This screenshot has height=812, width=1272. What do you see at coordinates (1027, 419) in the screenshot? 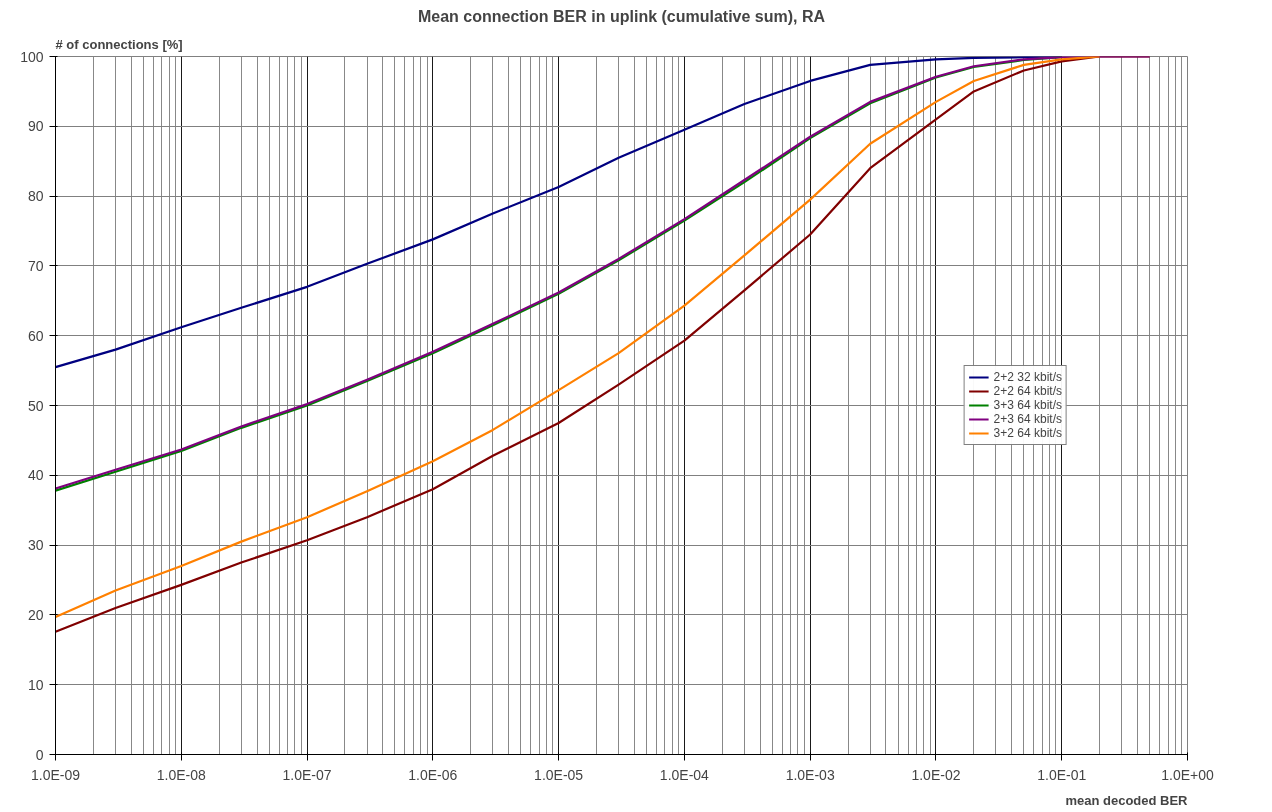
I see `legend-label: 2+3 64 kbit/s` at bounding box center [1027, 419].